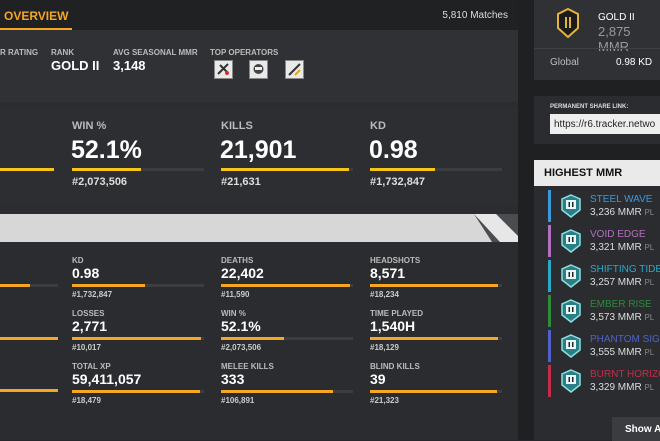  I want to click on detail-deaths-bar, so click(287, 285).